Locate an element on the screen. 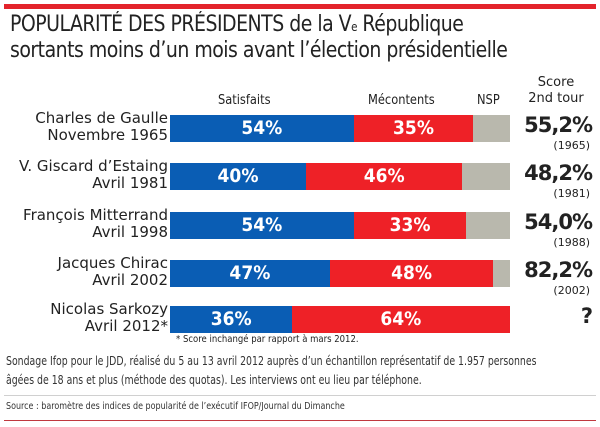 This screenshot has height=427, width=600. bar-satisfaits: 36% is located at coordinates (231, 319).